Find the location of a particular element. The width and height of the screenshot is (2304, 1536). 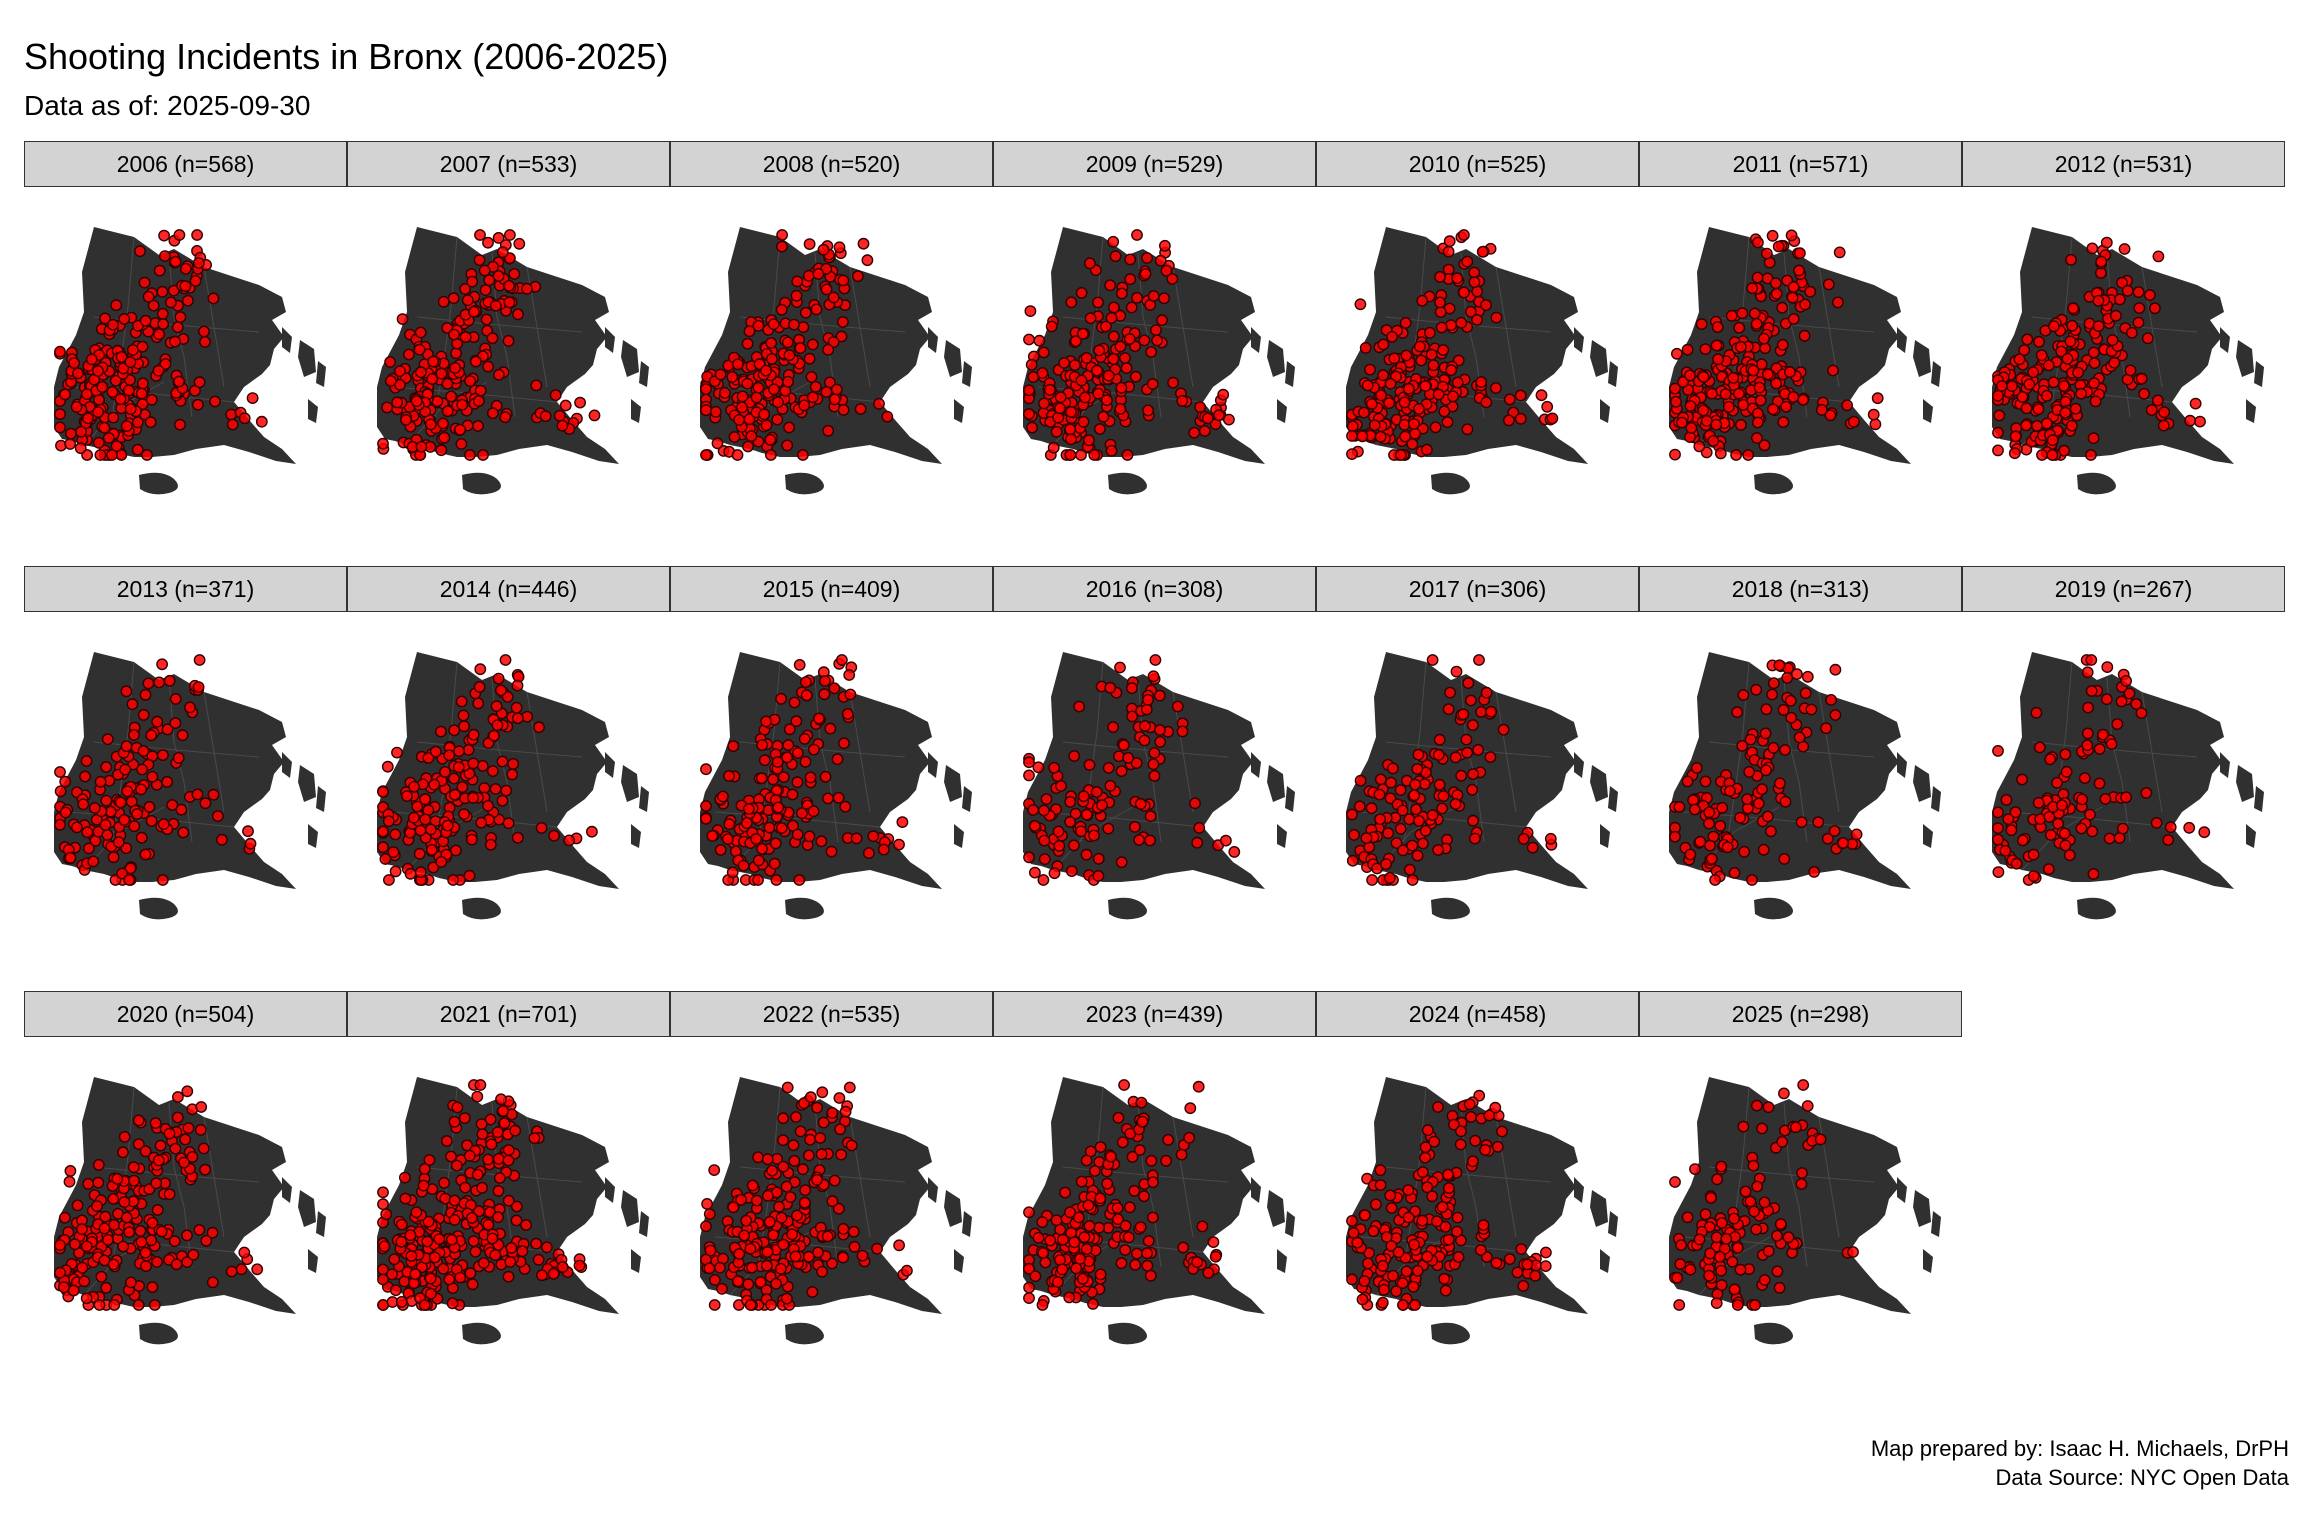

bronx-map-2008 is located at coordinates (836, 361).